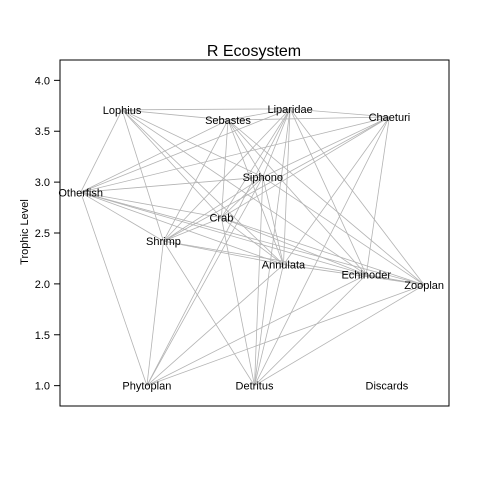 This screenshot has width=480, height=480. Describe the element at coordinates (25, 232) in the screenshot. I see `y-axis-label: Trophic Level` at that location.